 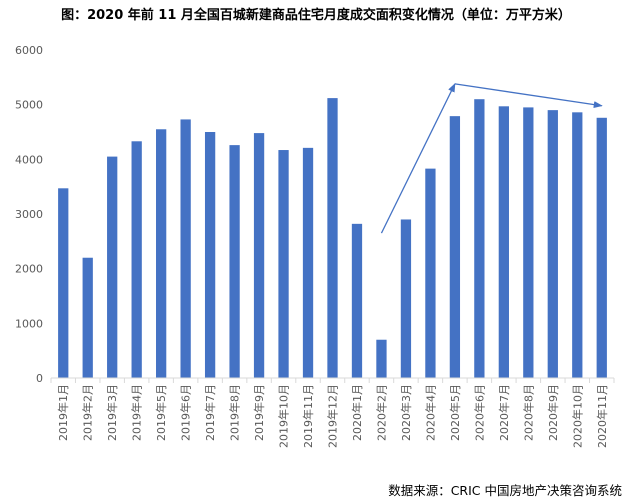 What do you see at coordinates (29, 105) in the screenshot?
I see `y-tick-label: 5000` at bounding box center [29, 105].